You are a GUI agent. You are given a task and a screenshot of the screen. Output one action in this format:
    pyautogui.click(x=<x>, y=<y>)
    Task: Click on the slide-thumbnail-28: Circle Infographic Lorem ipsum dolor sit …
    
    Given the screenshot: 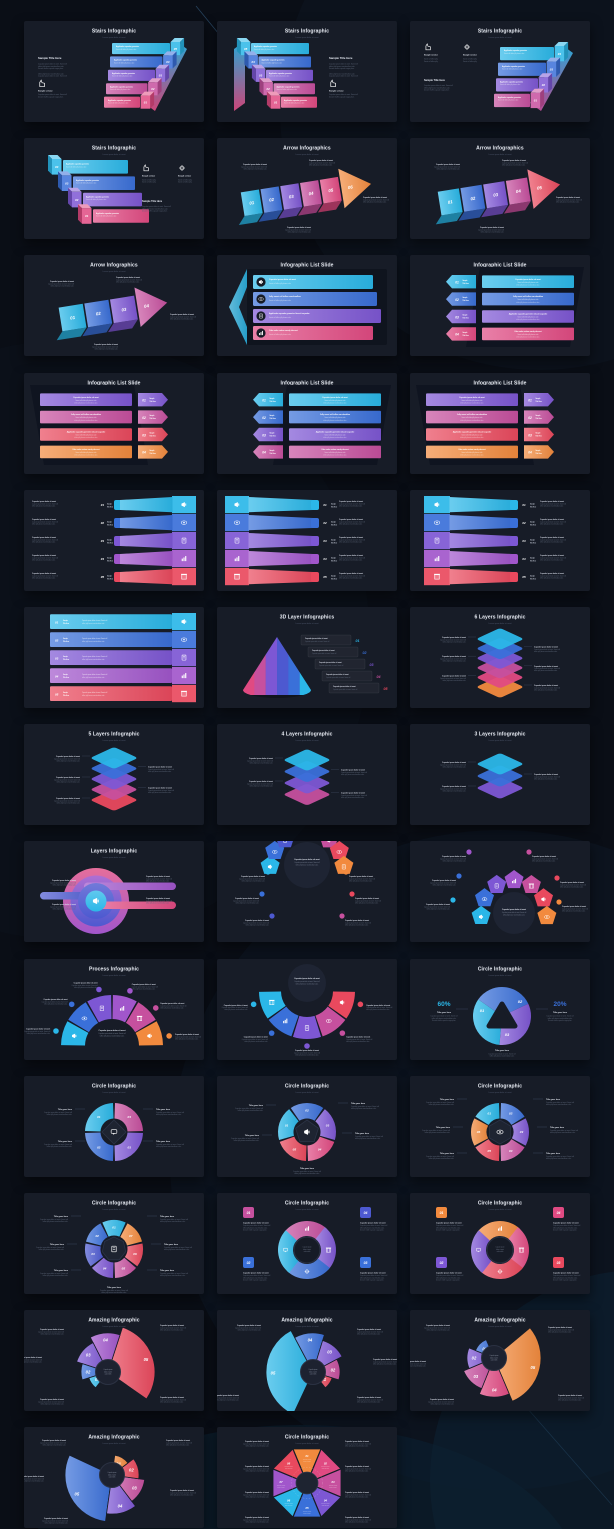 What is the action you would take?
    pyautogui.click(x=114, y=1126)
    